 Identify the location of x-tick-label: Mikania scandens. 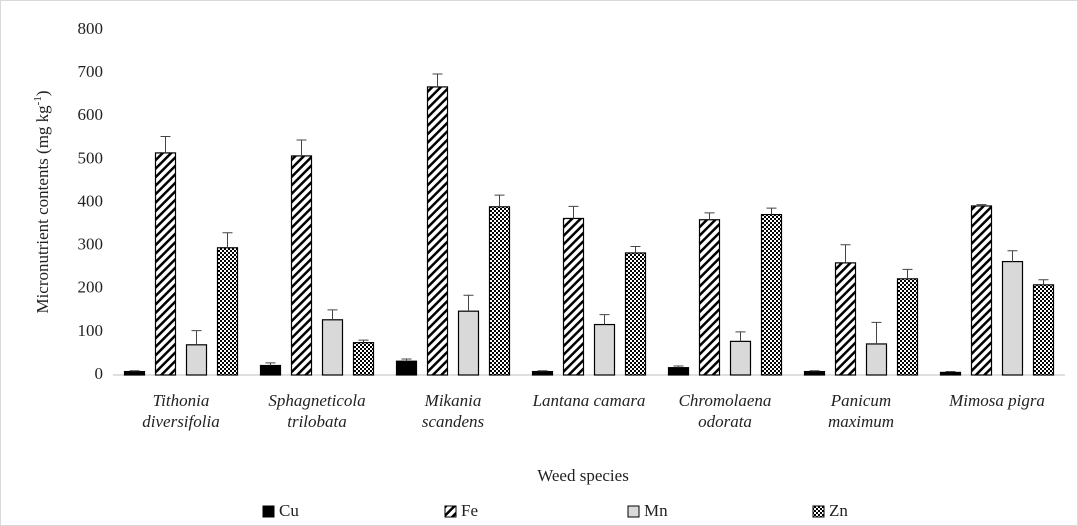
(453, 411).